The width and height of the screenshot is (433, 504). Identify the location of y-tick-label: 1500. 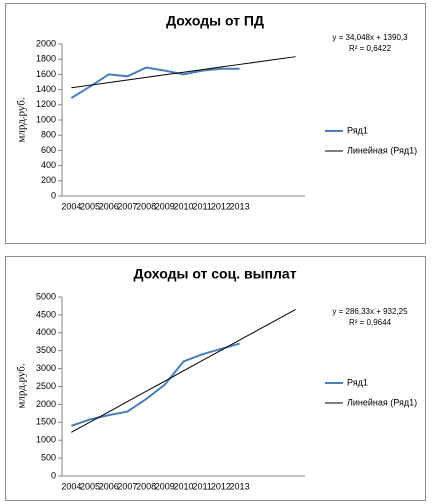
(46, 422).